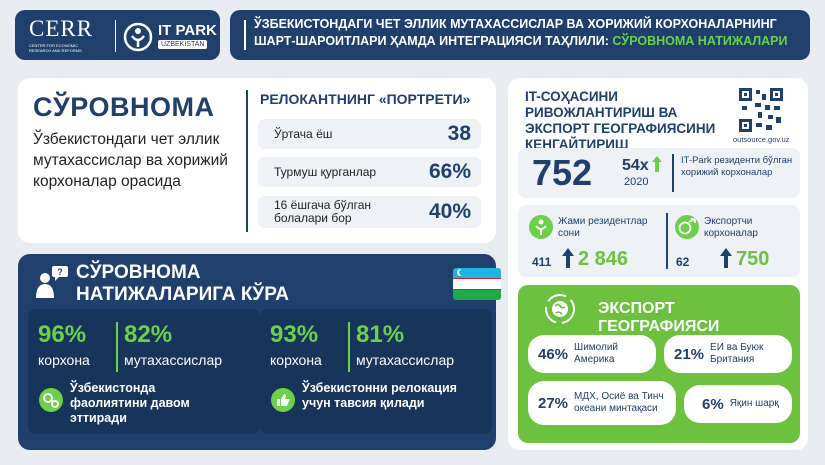 The image size is (825, 465). I want to click on stat-row-children: 16 ёшгача бўлган болалари бор 40%, so click(369, 212).